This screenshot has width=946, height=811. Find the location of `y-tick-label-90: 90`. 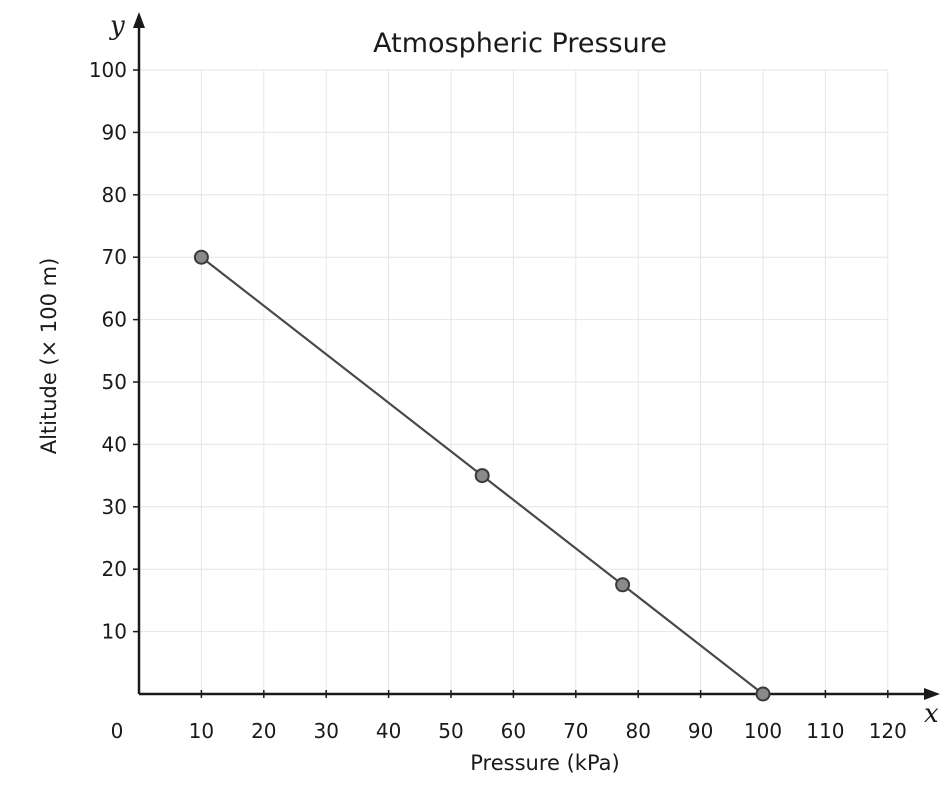

y-tick-label-90: 90 is located at coordinates (114, 132).